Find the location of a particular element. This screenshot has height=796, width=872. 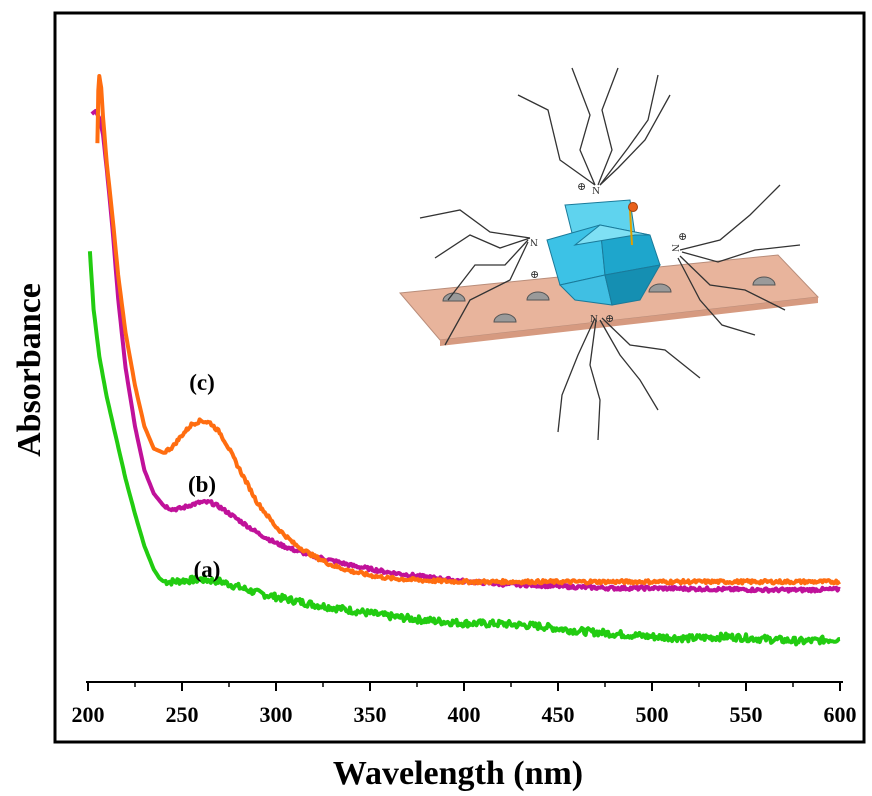

n-top: N is located at coordinates (596, 191).